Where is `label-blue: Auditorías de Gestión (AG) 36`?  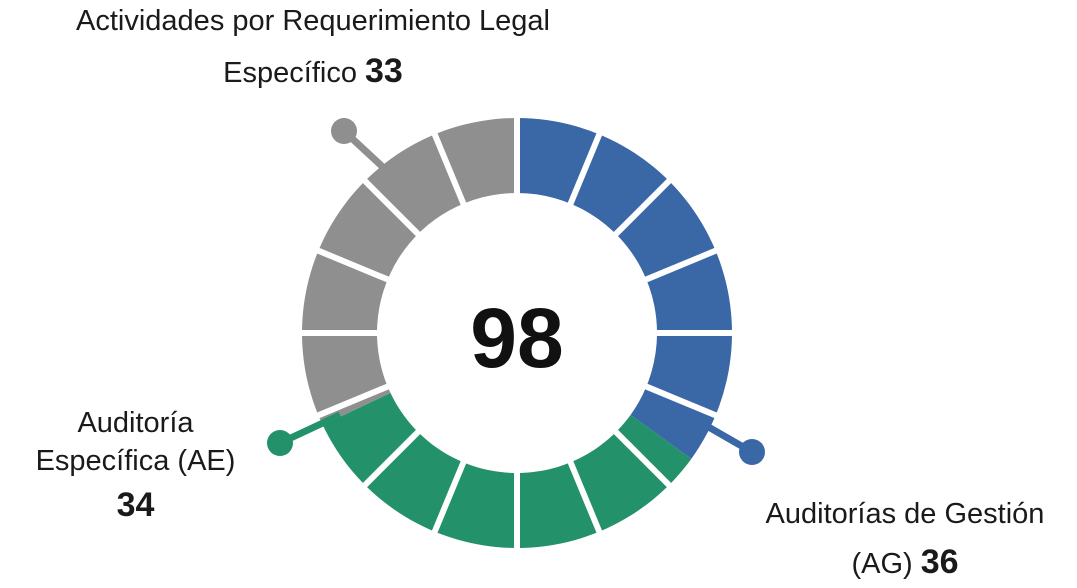 label-blue: Auditorías de Gestión (AG) 36 is located at coordinates (905, 539).